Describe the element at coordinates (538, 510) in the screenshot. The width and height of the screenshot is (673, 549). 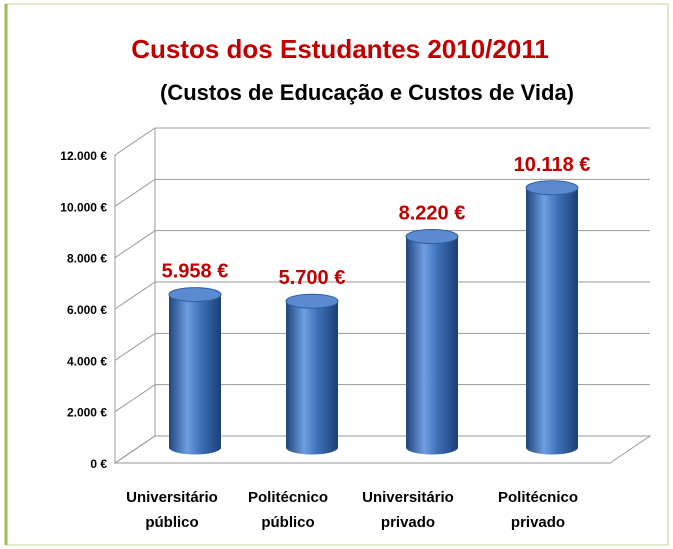
I see `x-tick-label: Politécnico privado` at that location.